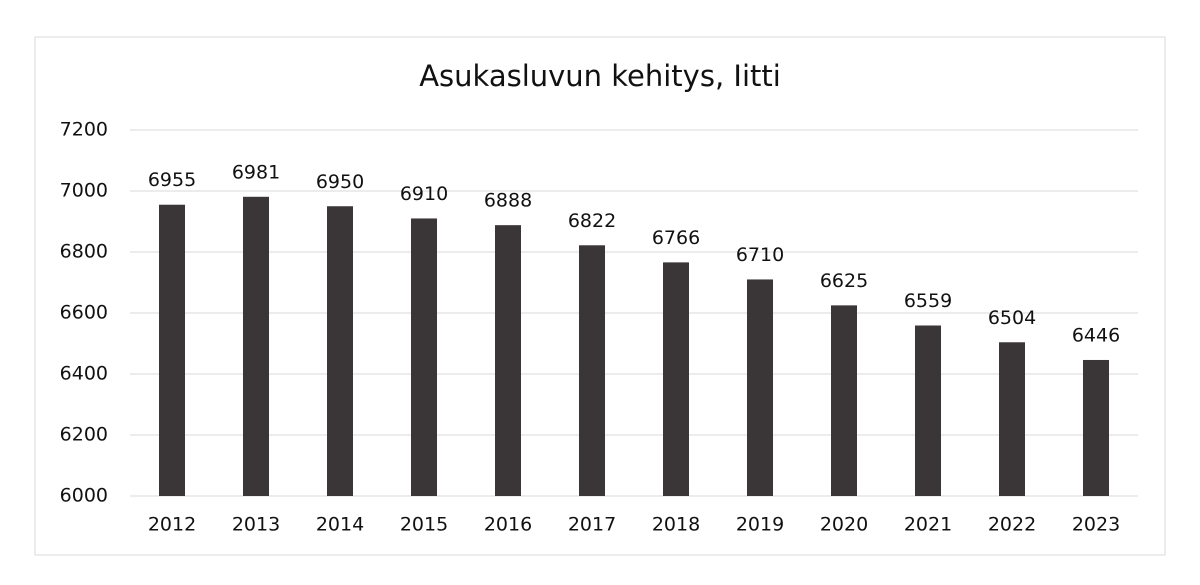 This screenshot has width=1200, height=585. I want to click on data-label: 6504, so click(1012, 318).